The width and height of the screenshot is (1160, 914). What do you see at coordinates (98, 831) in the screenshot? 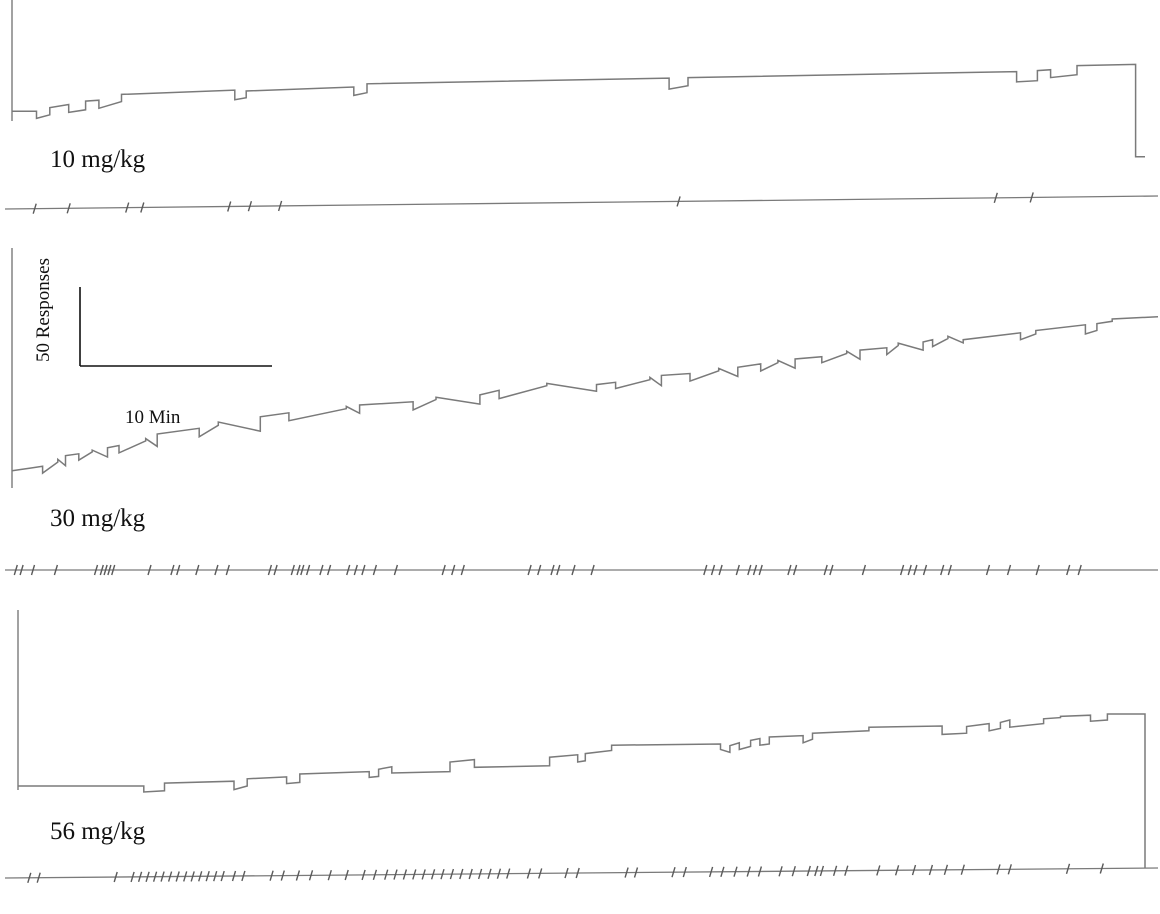
I see `panel-3-dose-label: 56 mg/kg` at bounding box center [98, 831].